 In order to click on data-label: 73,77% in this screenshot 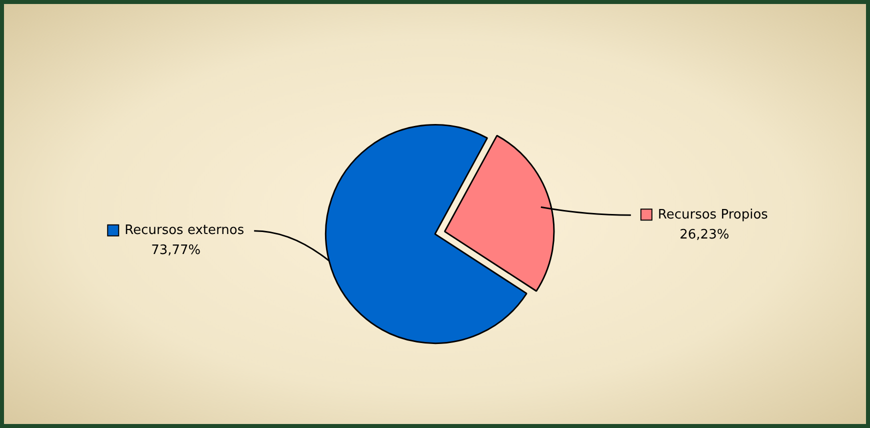, I will do `click(176, 250)`.